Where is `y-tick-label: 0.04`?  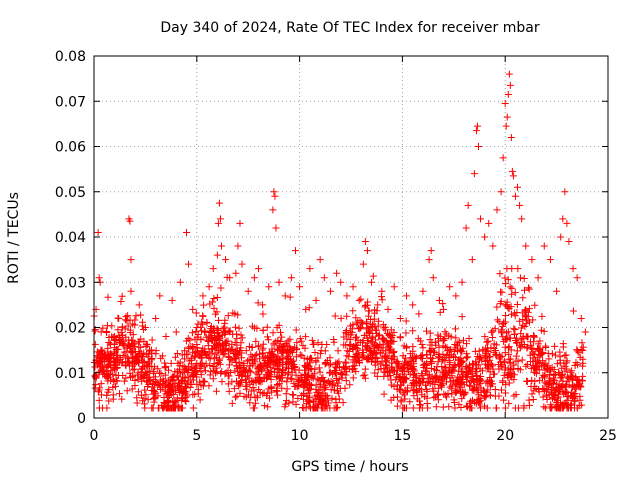 y-tick-label: 0.04 is located at coordinates (70, 238).